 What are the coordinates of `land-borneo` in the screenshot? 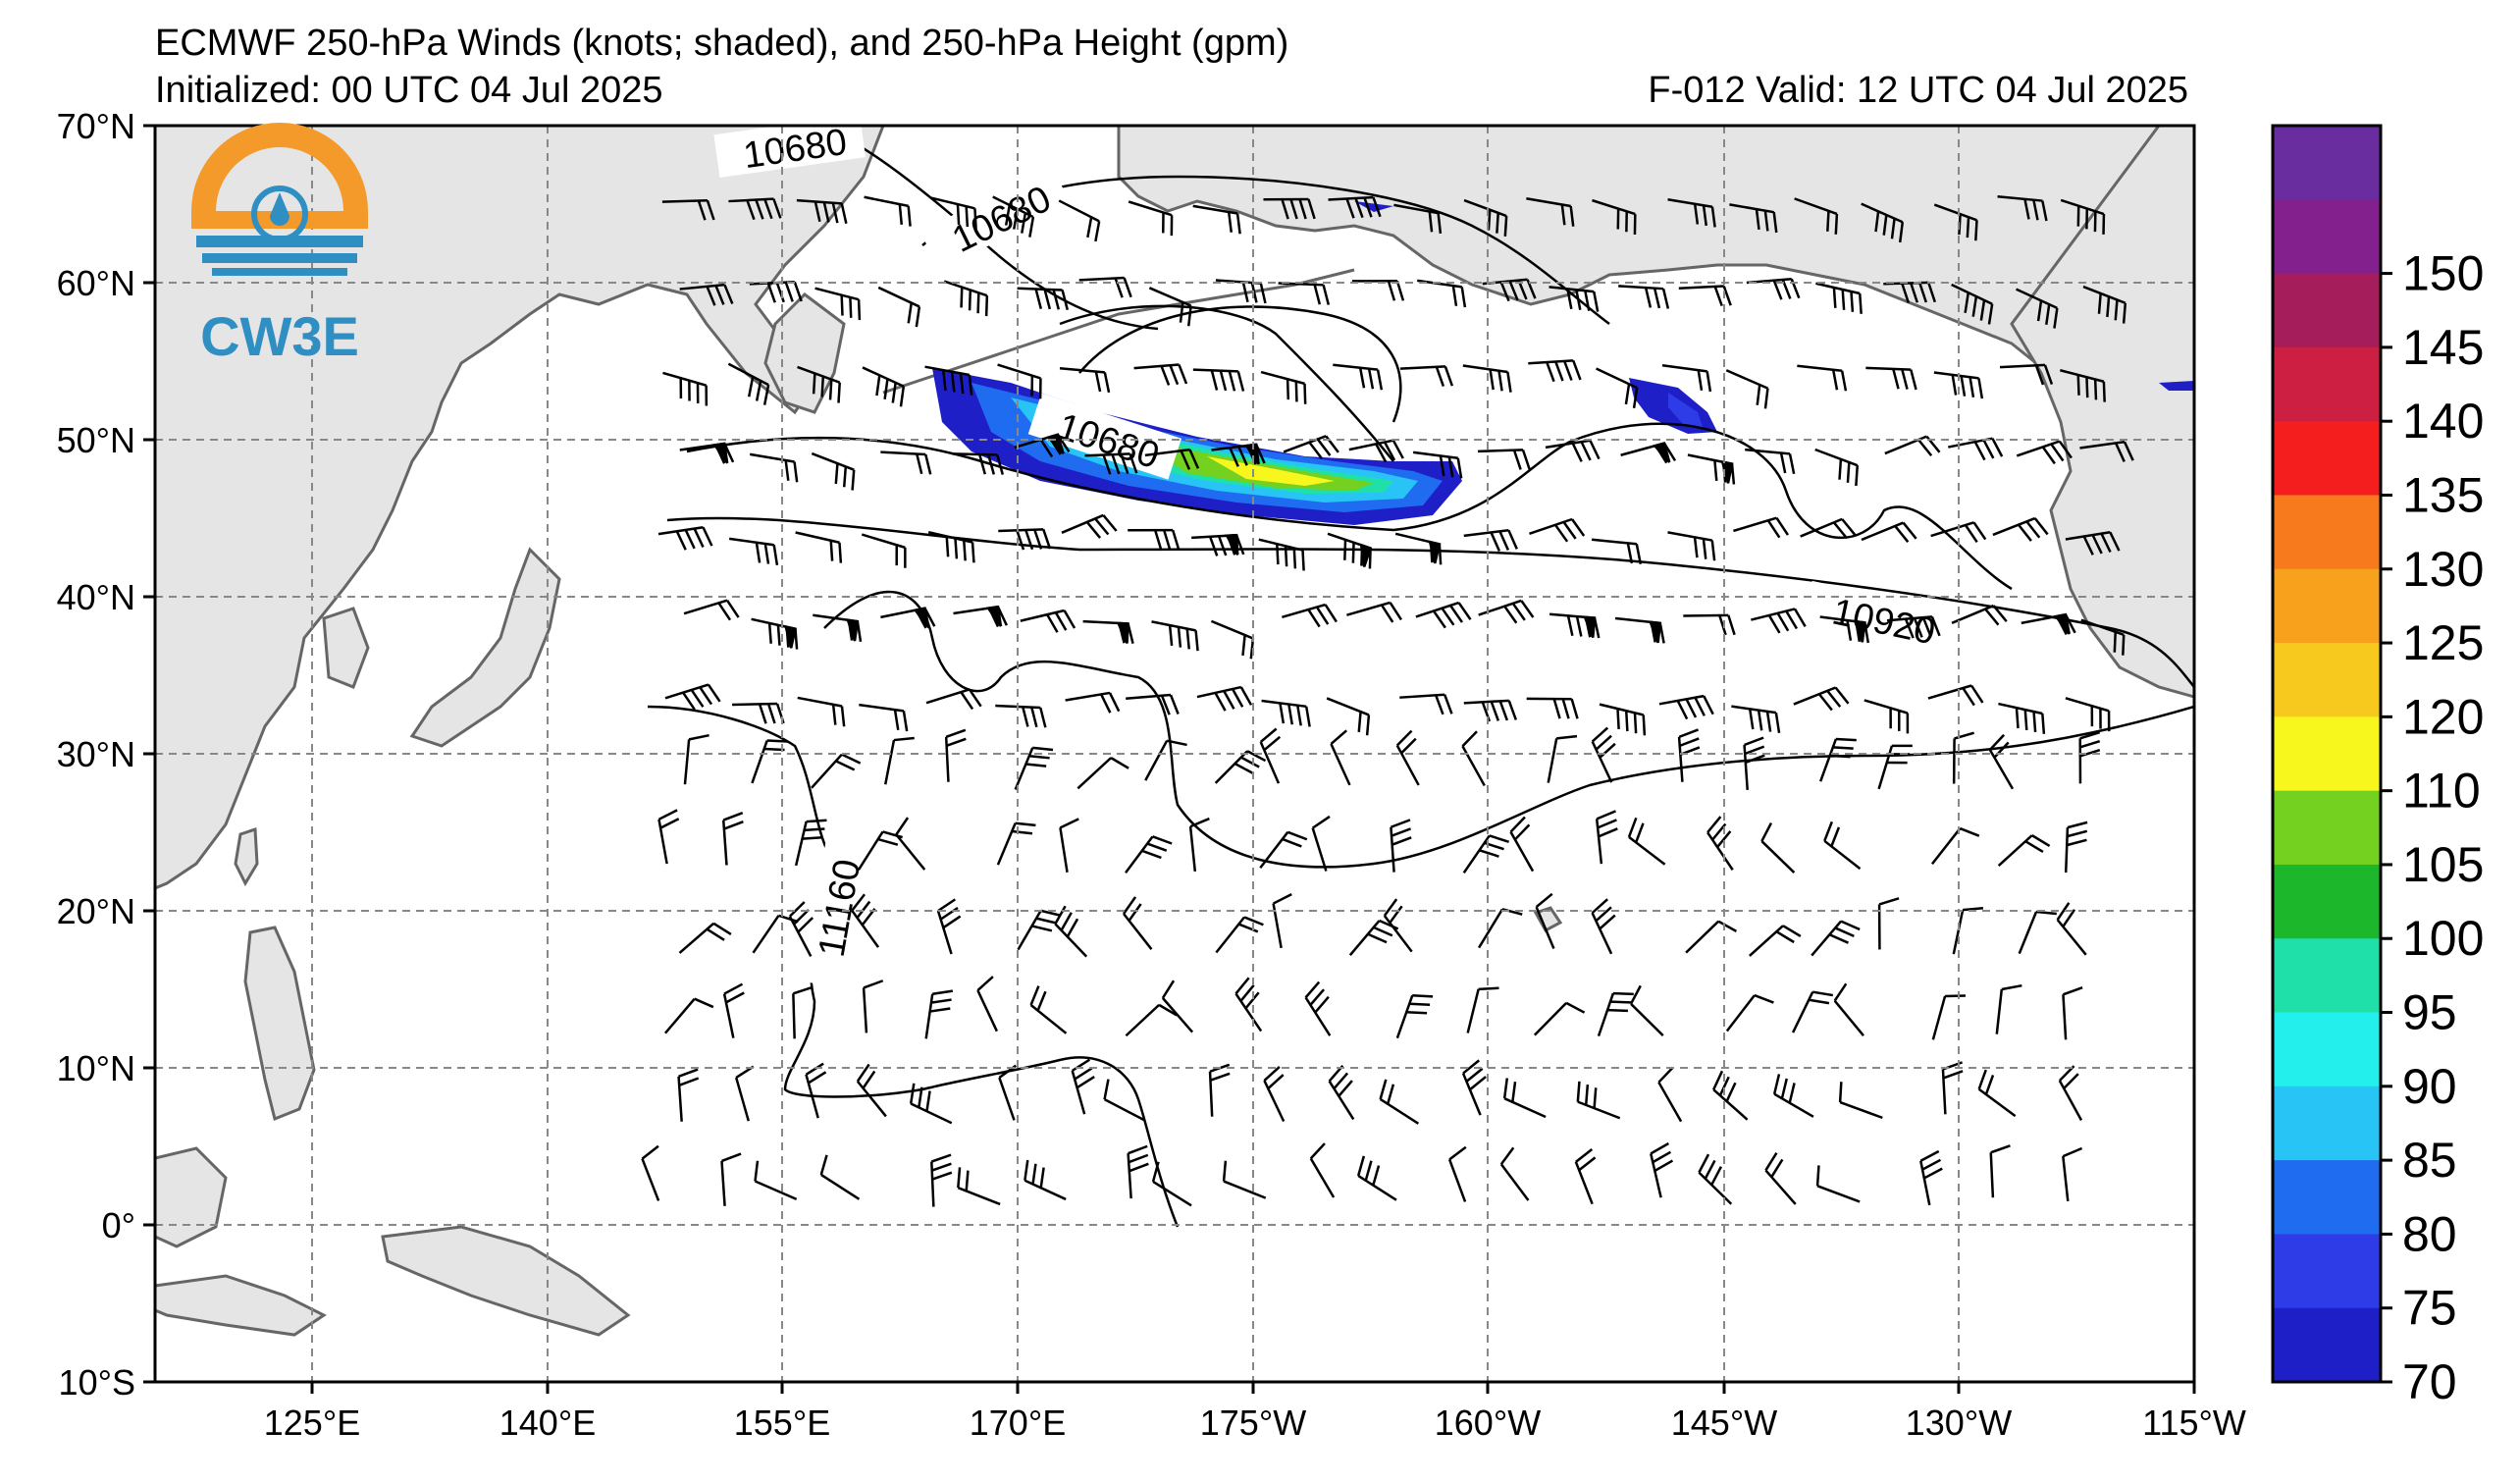 It's located at (191, 1197).